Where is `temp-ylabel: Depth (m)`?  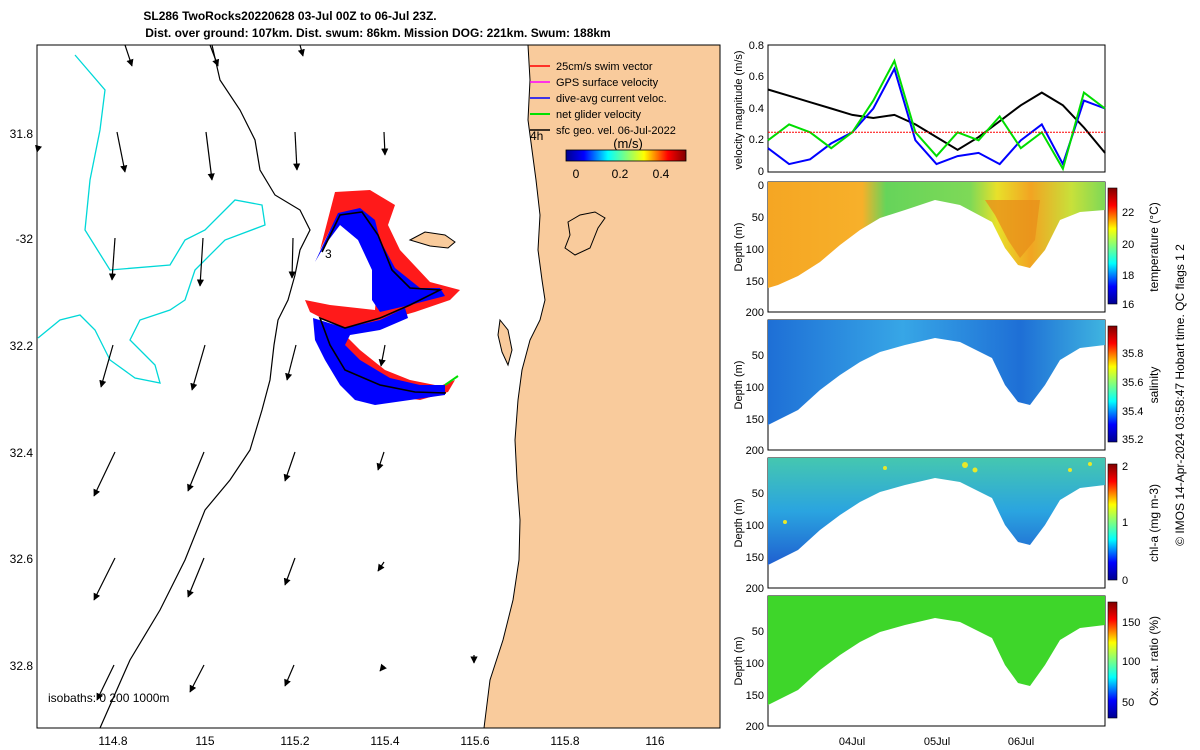
temp-ylabel: Depth (m) is located at coordinates (739, 247).